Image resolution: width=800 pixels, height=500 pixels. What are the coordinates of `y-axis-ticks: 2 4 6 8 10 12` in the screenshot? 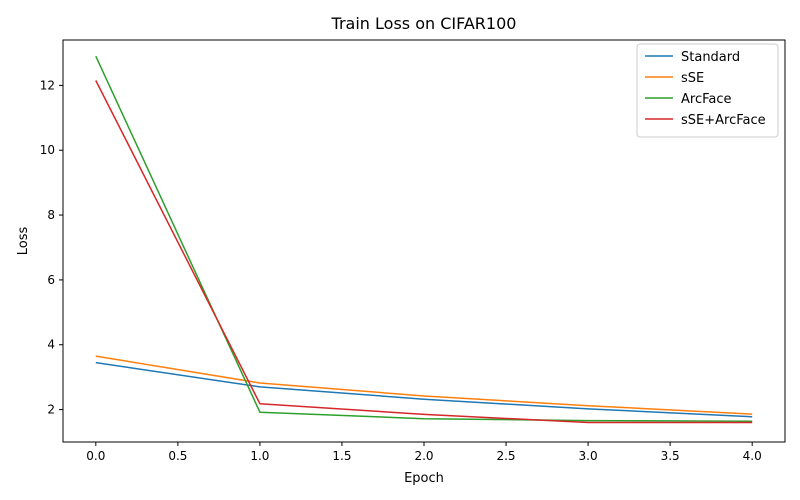 It's located at (51, 247).